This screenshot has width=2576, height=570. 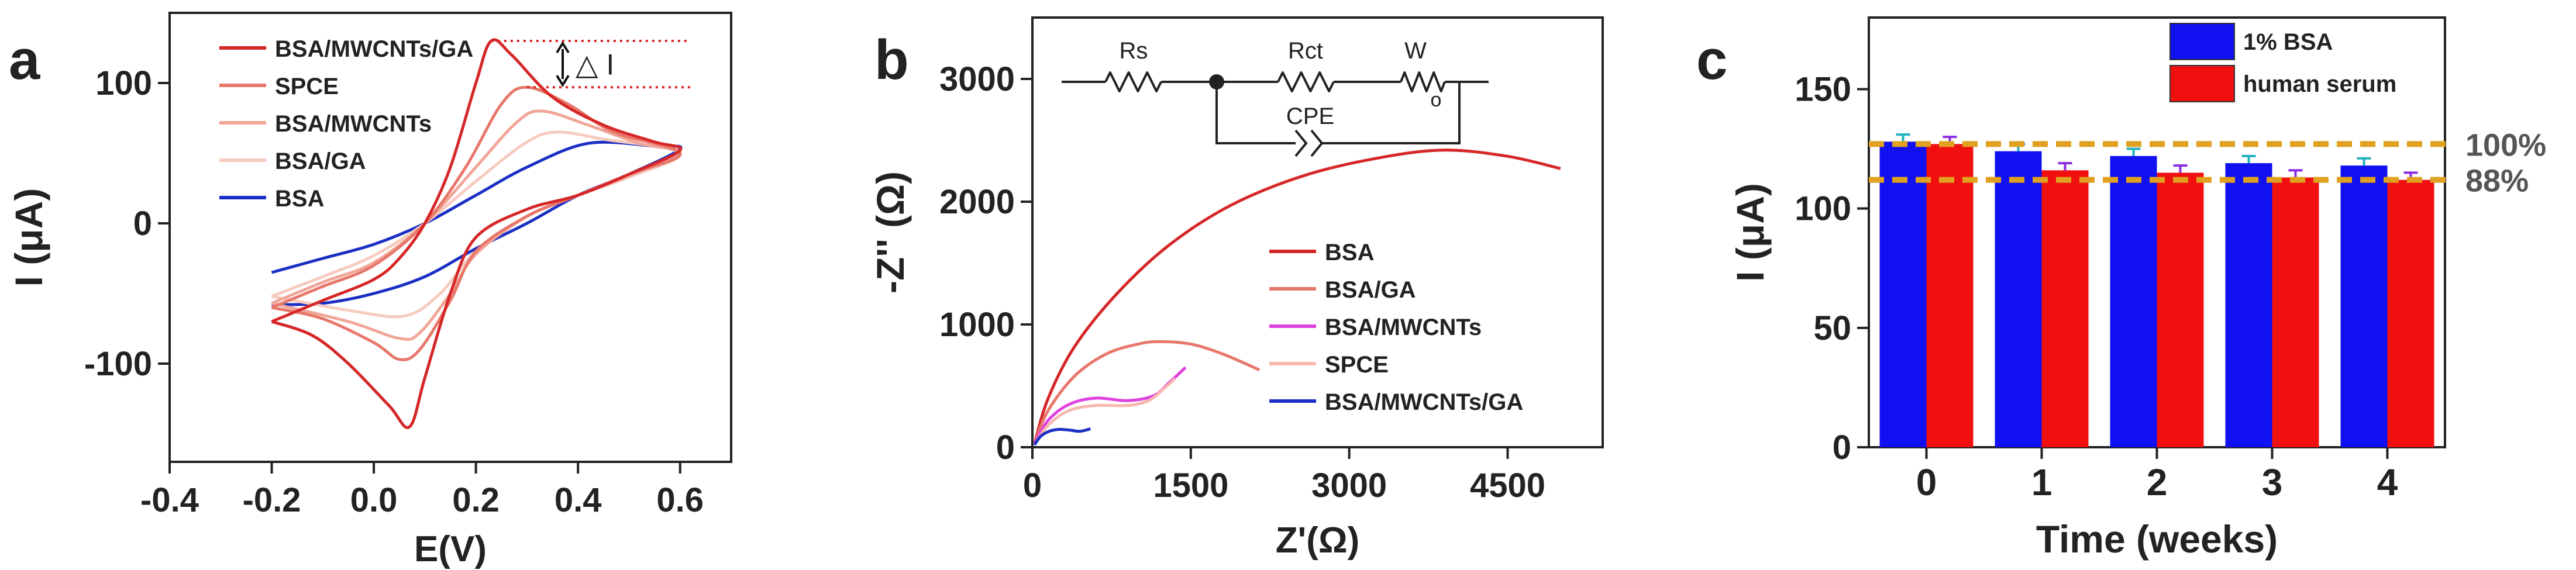 What do you see at coordinates (353, 124) in the screenshot?
I see `cv-legend-label: BSA/MWCNTs` at bounding box center [353, 124].